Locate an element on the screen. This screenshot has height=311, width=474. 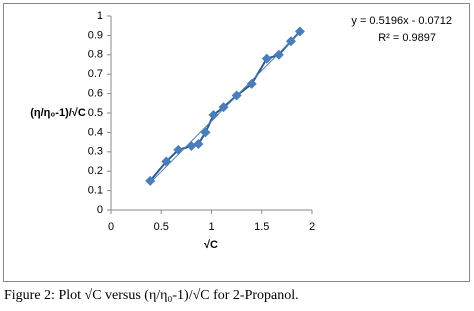
y-tick-label: 0.4 is located at coordinates (95, 132).